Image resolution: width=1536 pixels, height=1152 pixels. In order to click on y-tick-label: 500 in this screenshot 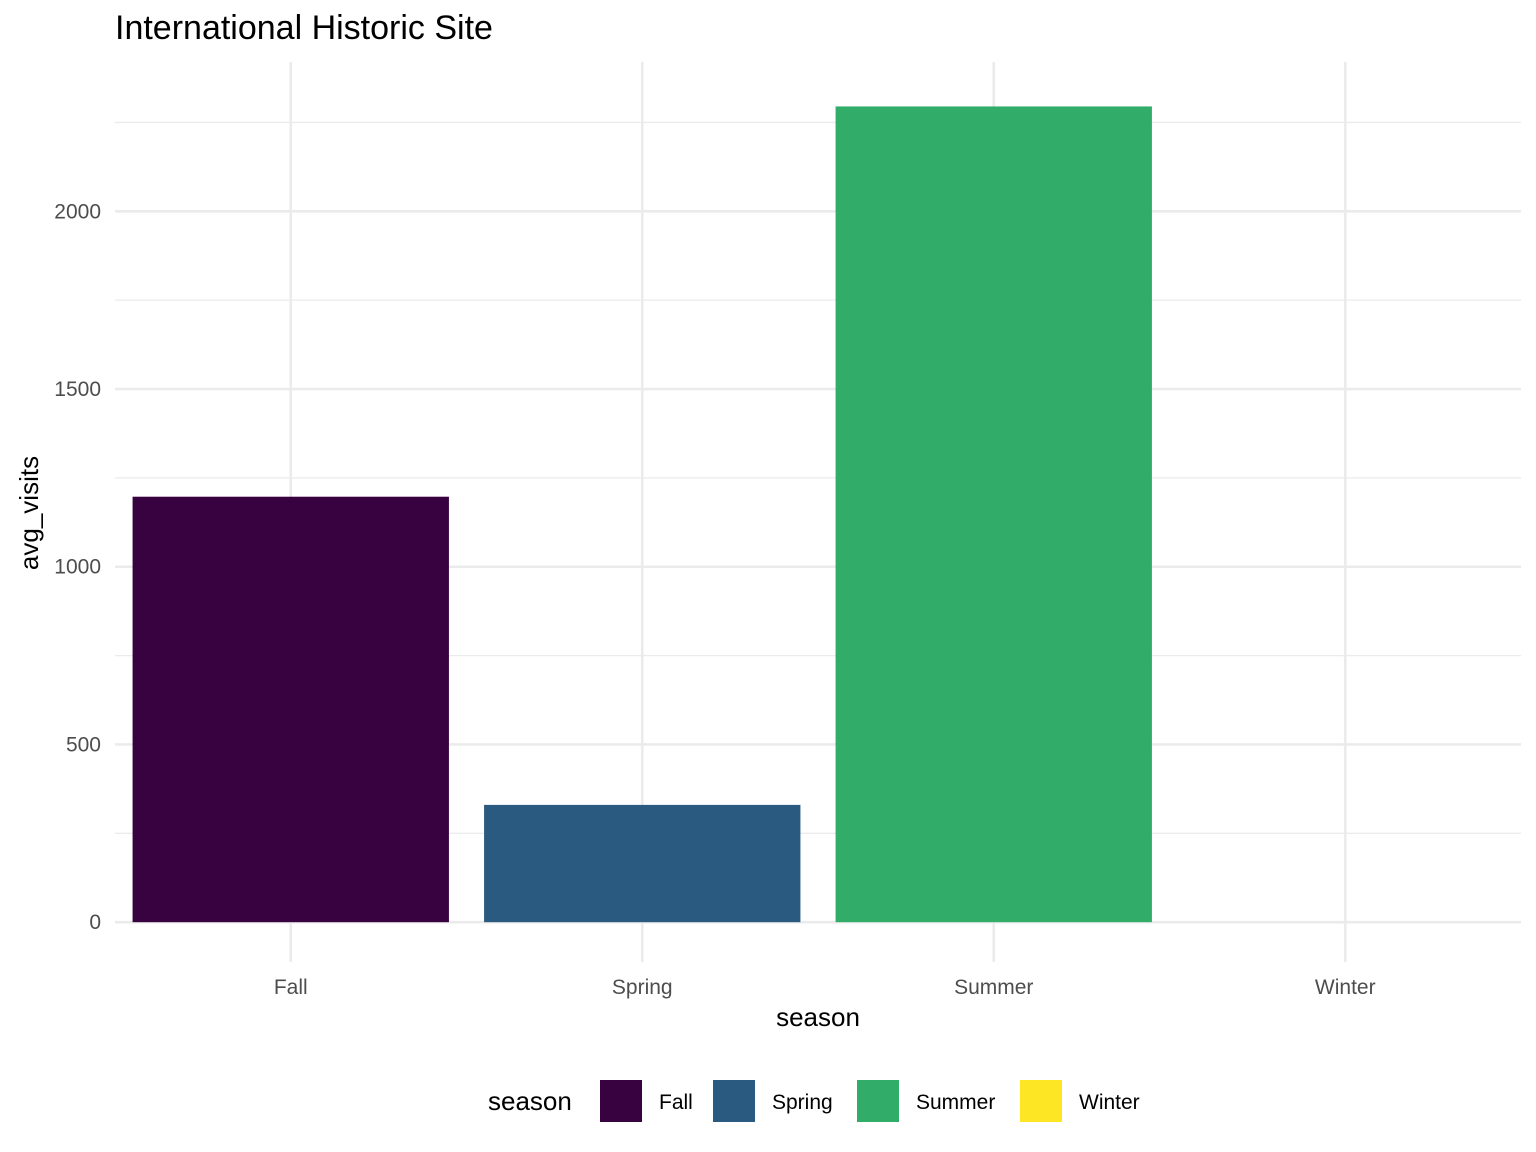, I will do `click(83, 744)`.